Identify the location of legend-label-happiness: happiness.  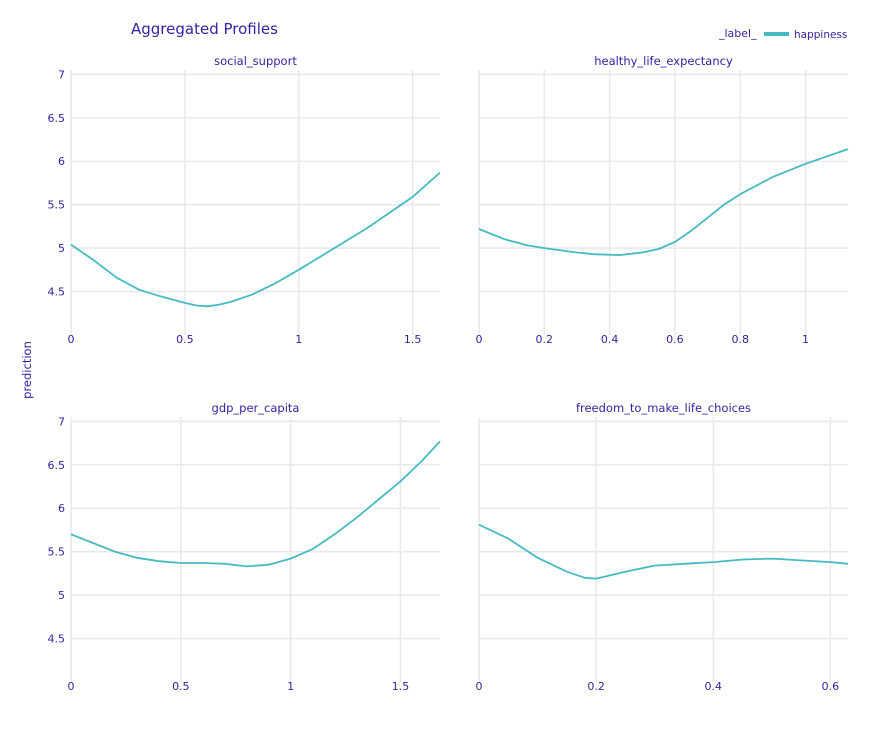
(820, 35).